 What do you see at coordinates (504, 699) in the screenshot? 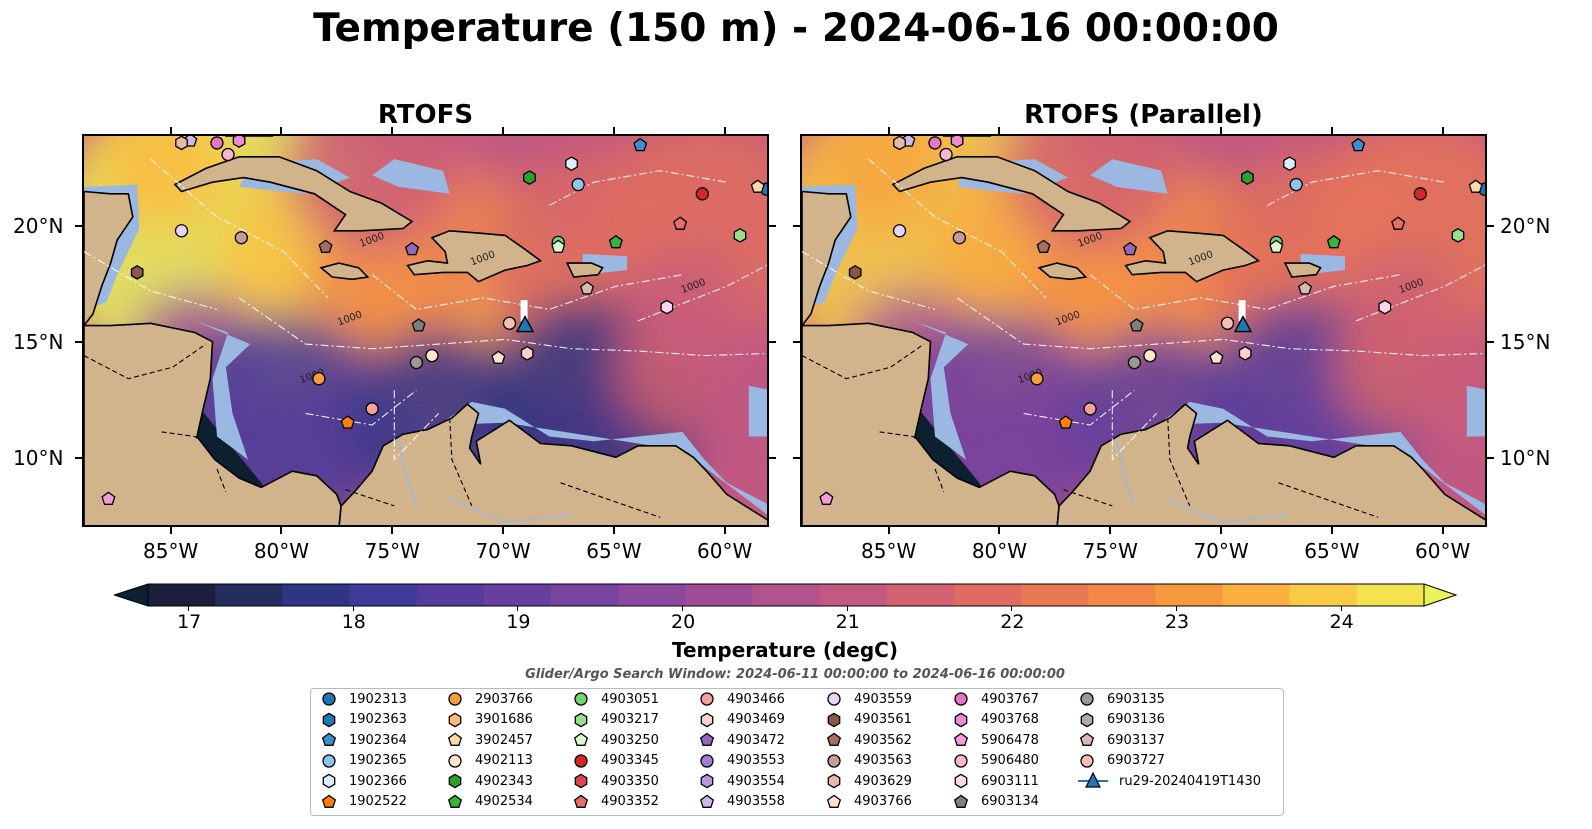
I see `legend-label: 2903766` at bounding box center [504, 699].